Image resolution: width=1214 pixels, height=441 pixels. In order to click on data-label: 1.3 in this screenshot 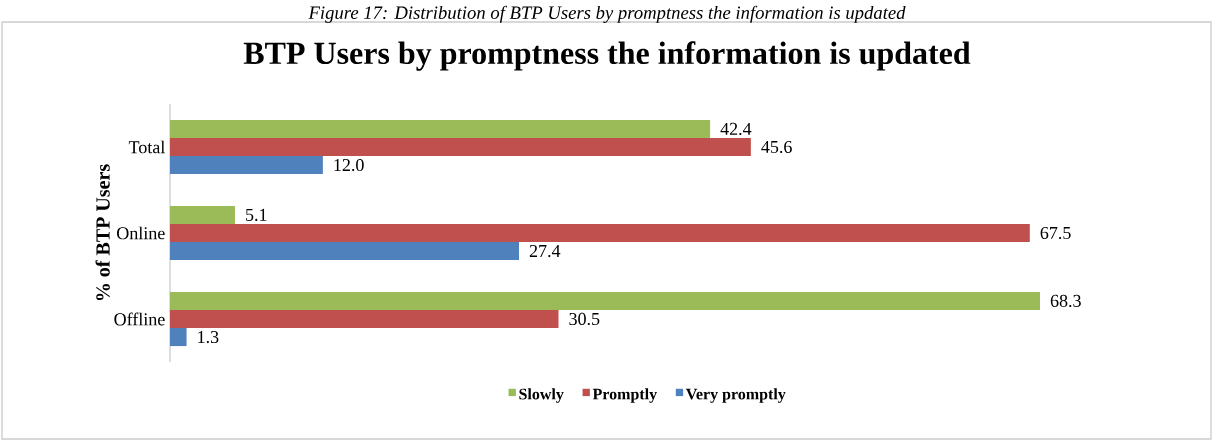, I will do `click(208, 337)`.